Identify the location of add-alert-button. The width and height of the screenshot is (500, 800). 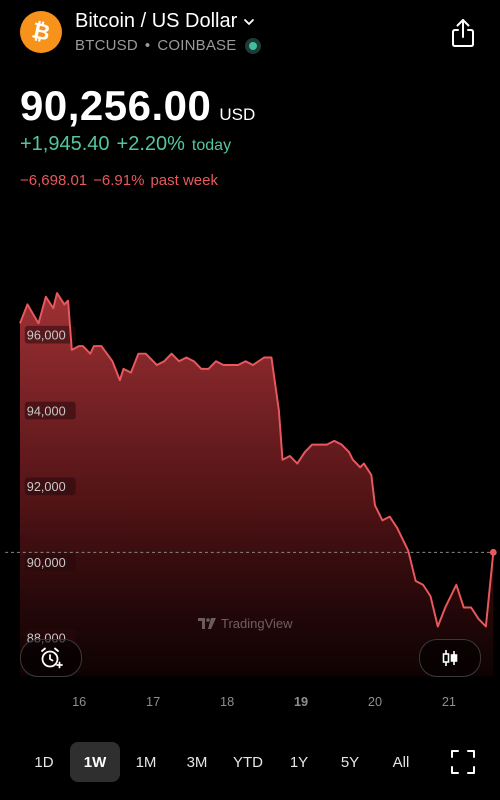
(51, 658).